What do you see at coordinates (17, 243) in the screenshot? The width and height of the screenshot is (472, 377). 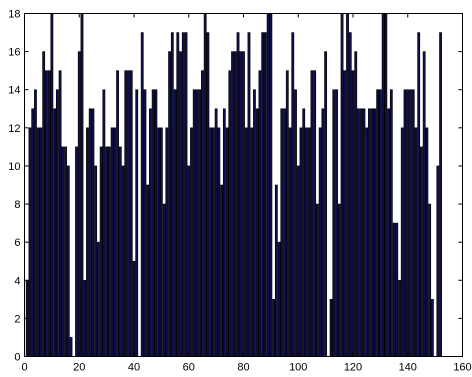 I see `y-tick-label: 6` at bounding box center [17, 243].